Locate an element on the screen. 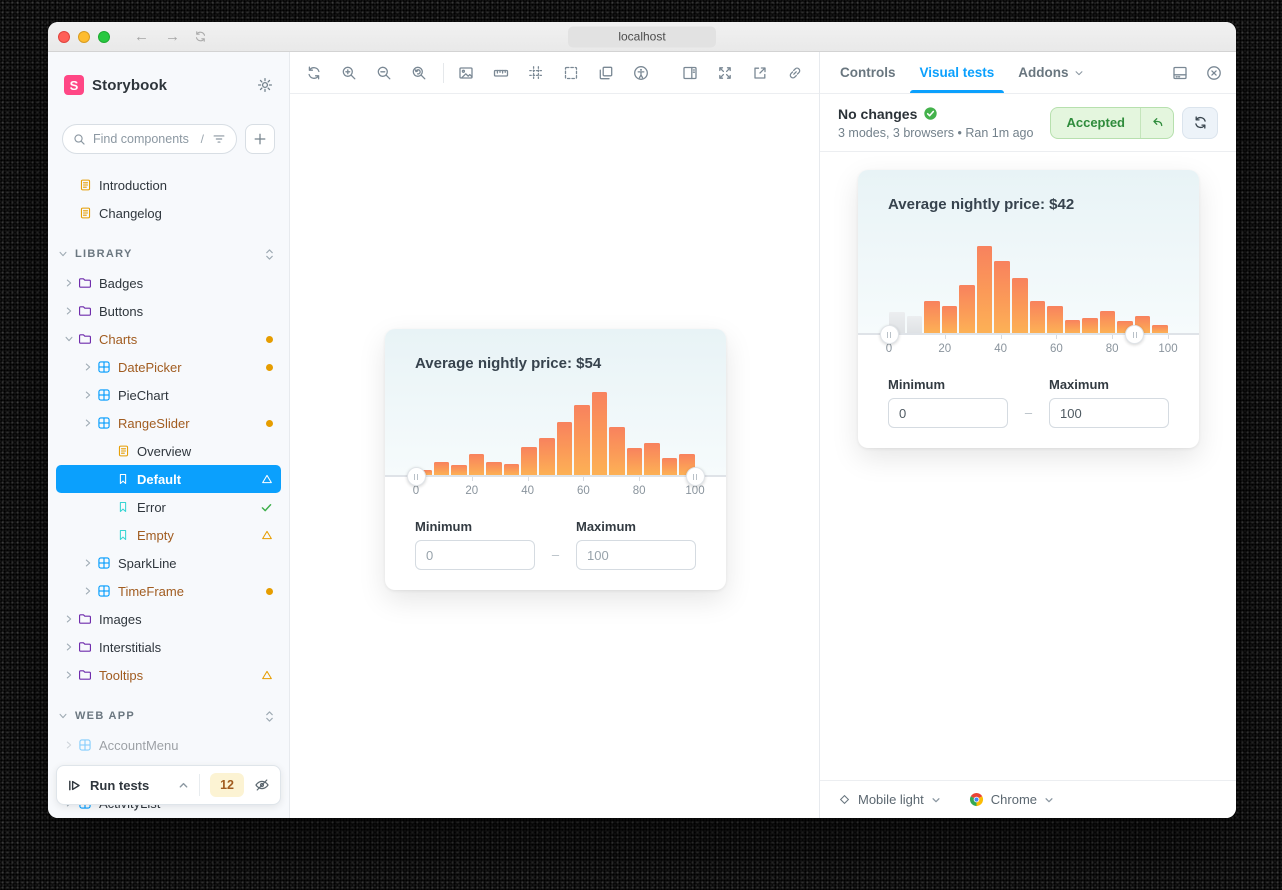 Image resolution: width=1282 pixels, height=890 pixels. accepted-button: Accepted is located at coordinates (1112, 122).